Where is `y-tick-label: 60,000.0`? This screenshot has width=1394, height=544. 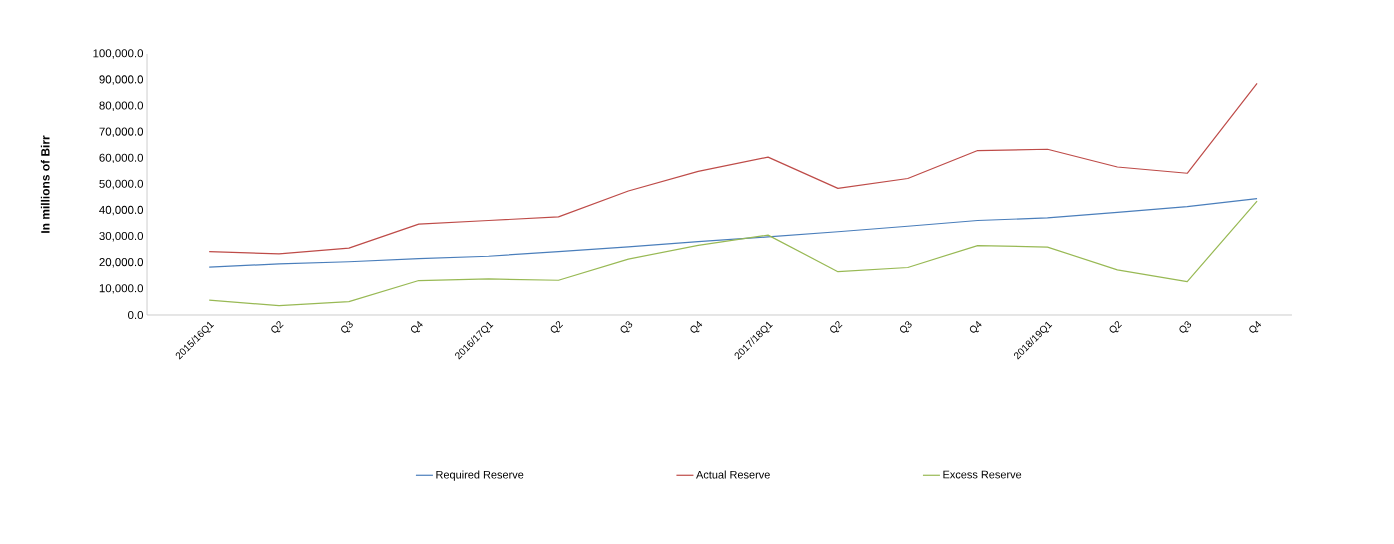
y-tick-label: 60,000.0 is located at coordinates (121, 158).